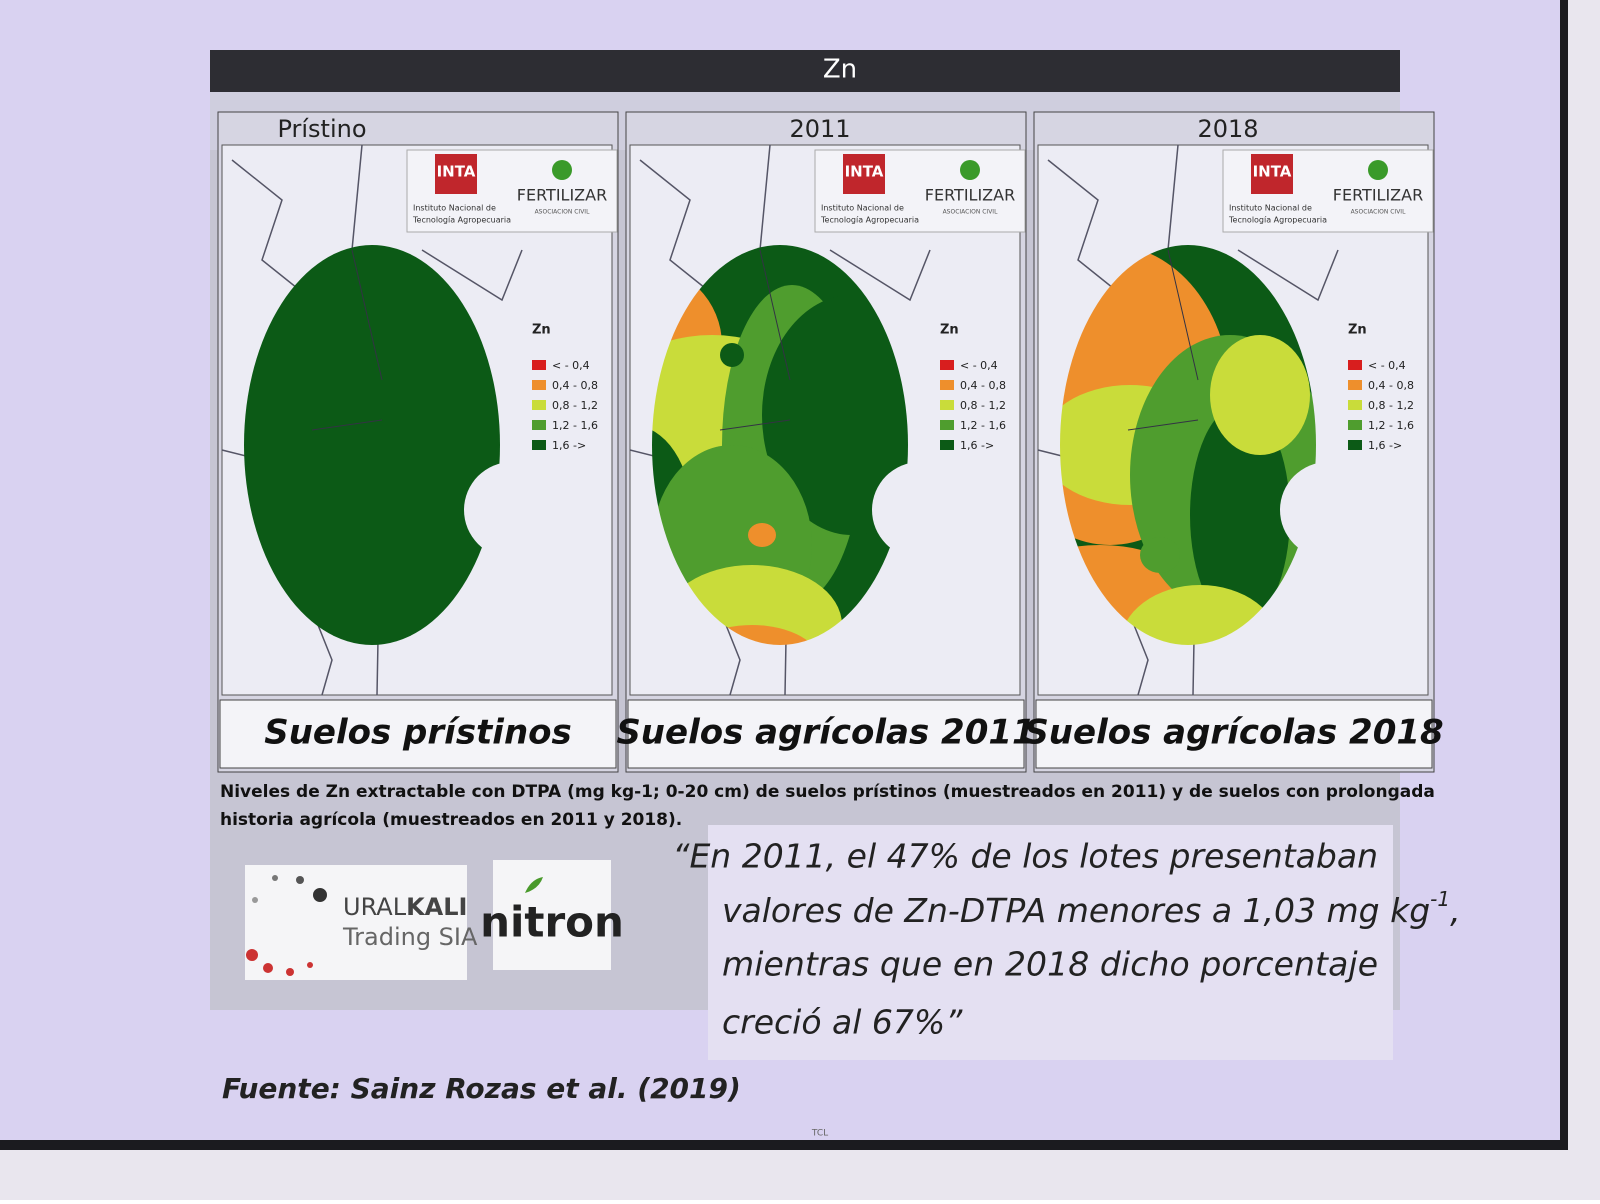 Image resolution: width=1600 pixels, height=1204 pixels. Describe the element at coordinates (840, 70) in the screenshot. I see `header-title: Zn` at that location.